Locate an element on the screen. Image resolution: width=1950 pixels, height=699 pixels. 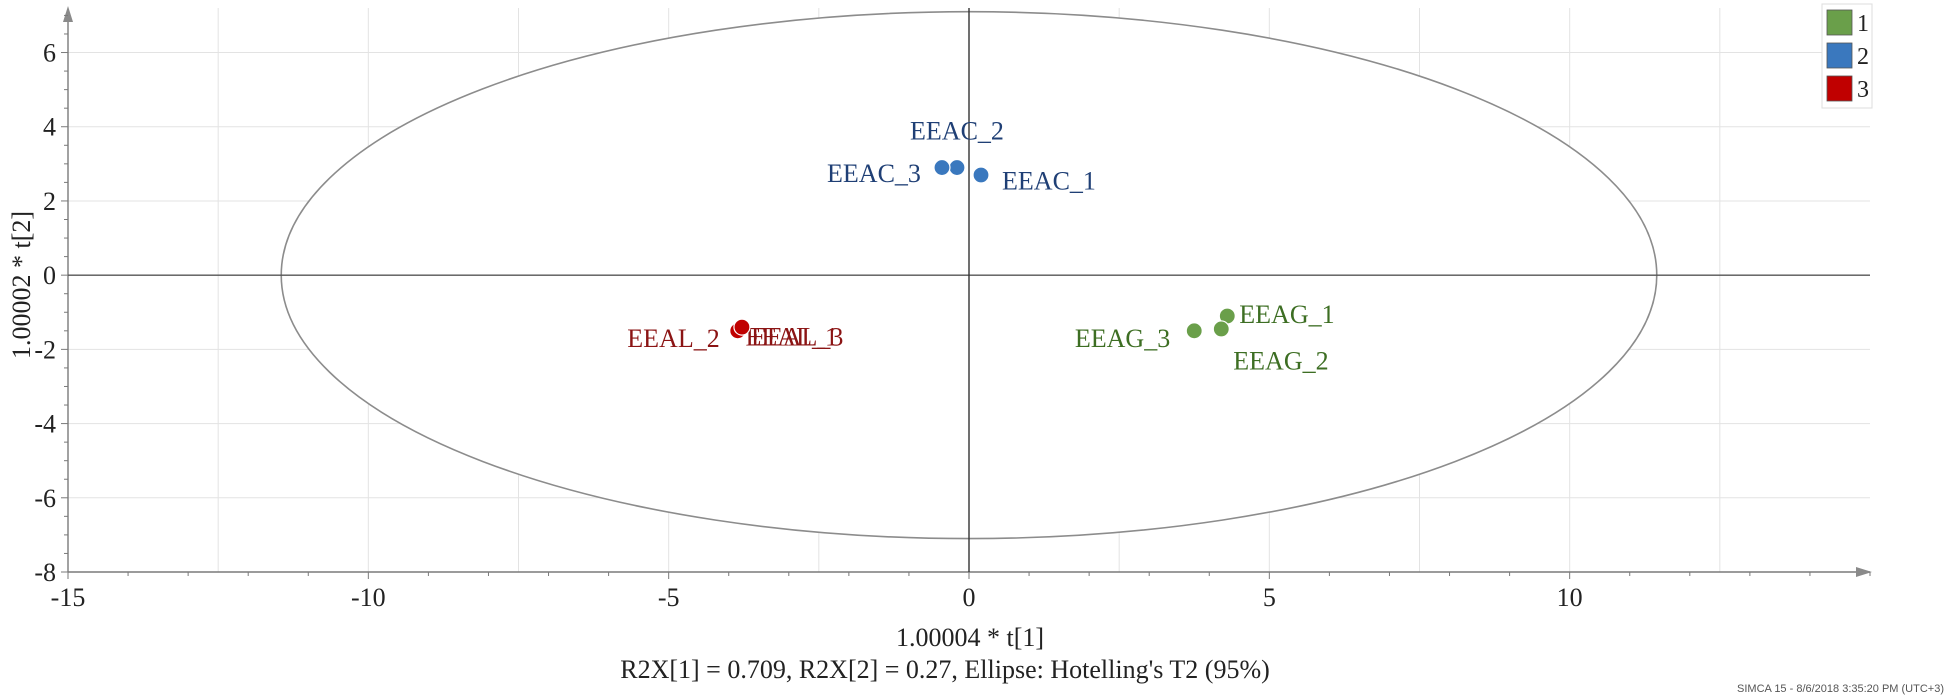
data-point-label: EEAC_2 is located at coordinates (957, 130).